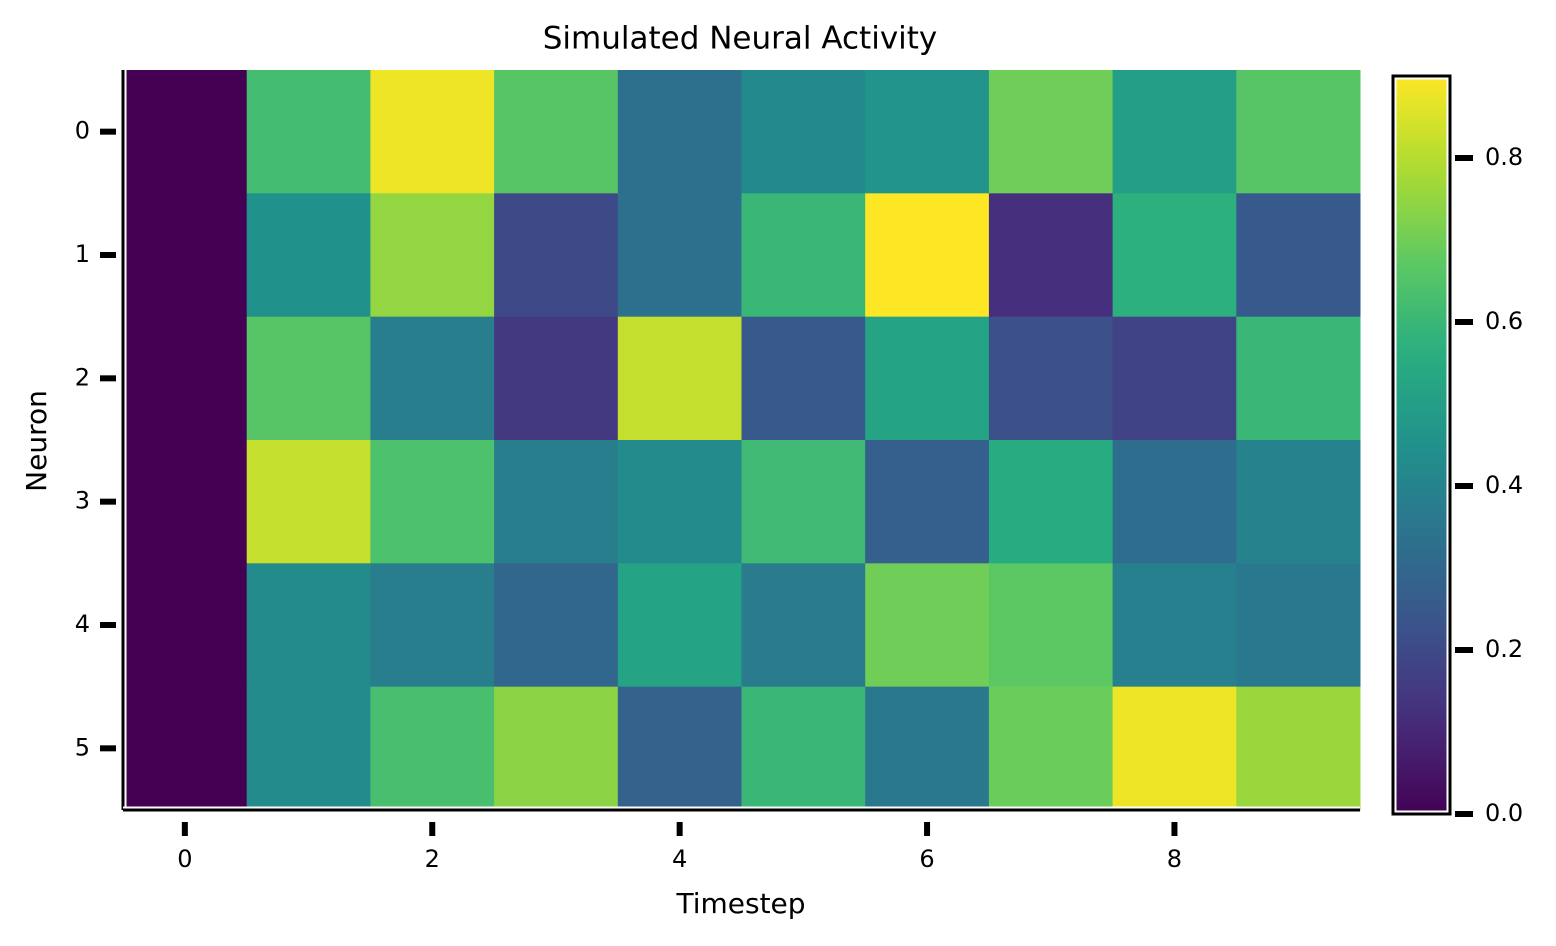 This screenshot has width=1556, height=946. I want to click on y-tick-label: 1, so click(82, 254).